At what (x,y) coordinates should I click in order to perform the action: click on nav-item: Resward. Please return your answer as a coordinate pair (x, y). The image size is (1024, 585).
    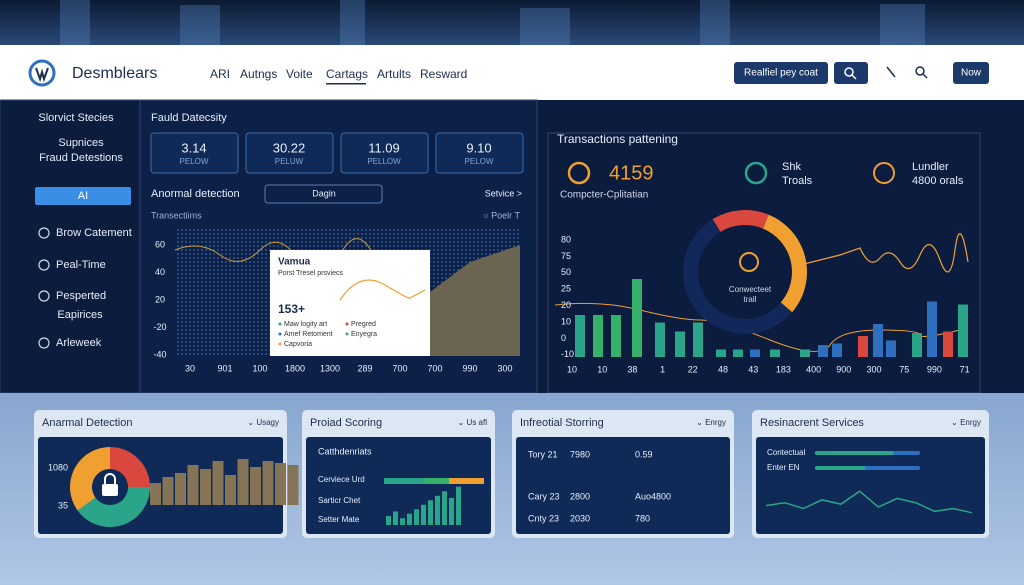
    Looking at the image, I should click on (443, 74).